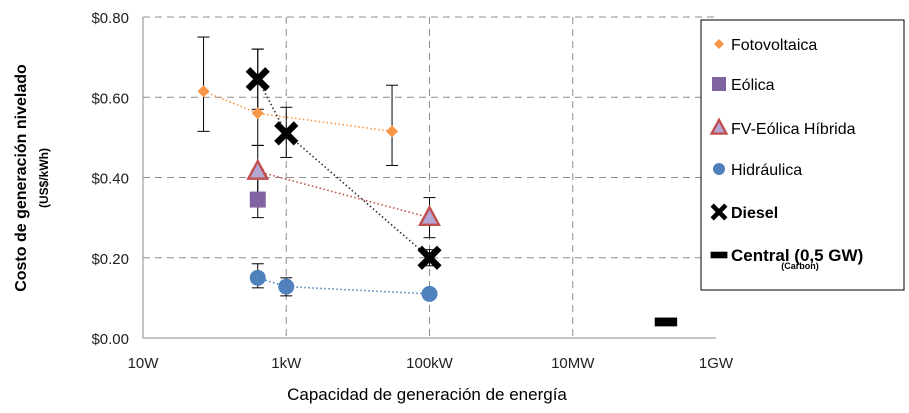  What do you see at coordinates (573, 363) in the screenshot?
I see `x-tick-label: 10MW` at bounding box center [573, 363].